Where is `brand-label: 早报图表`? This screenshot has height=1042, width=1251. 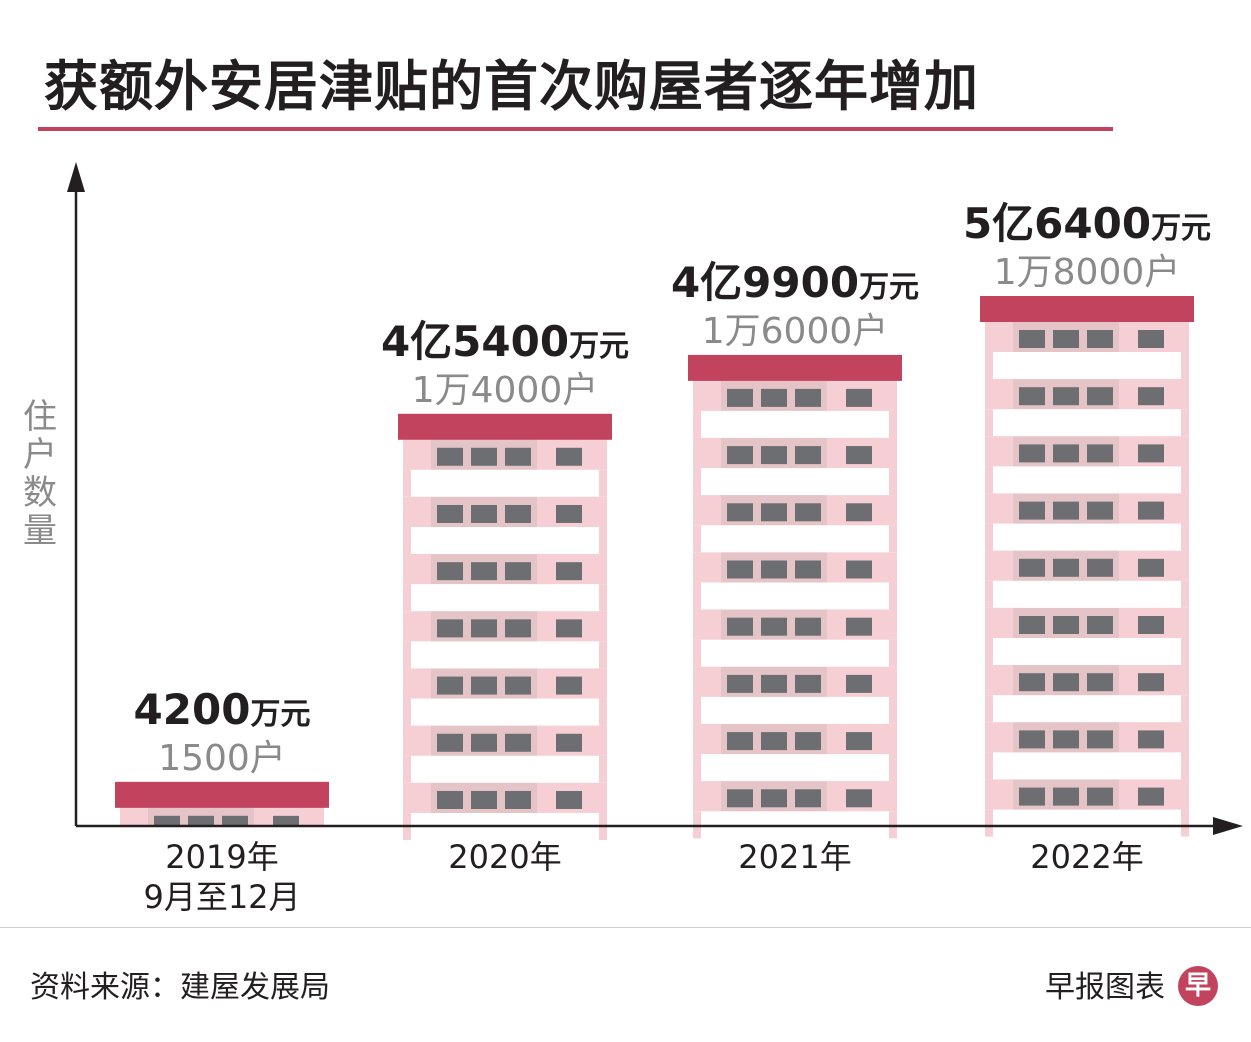 brand-label: 早报图表 is located at coordinates (1105, 987).